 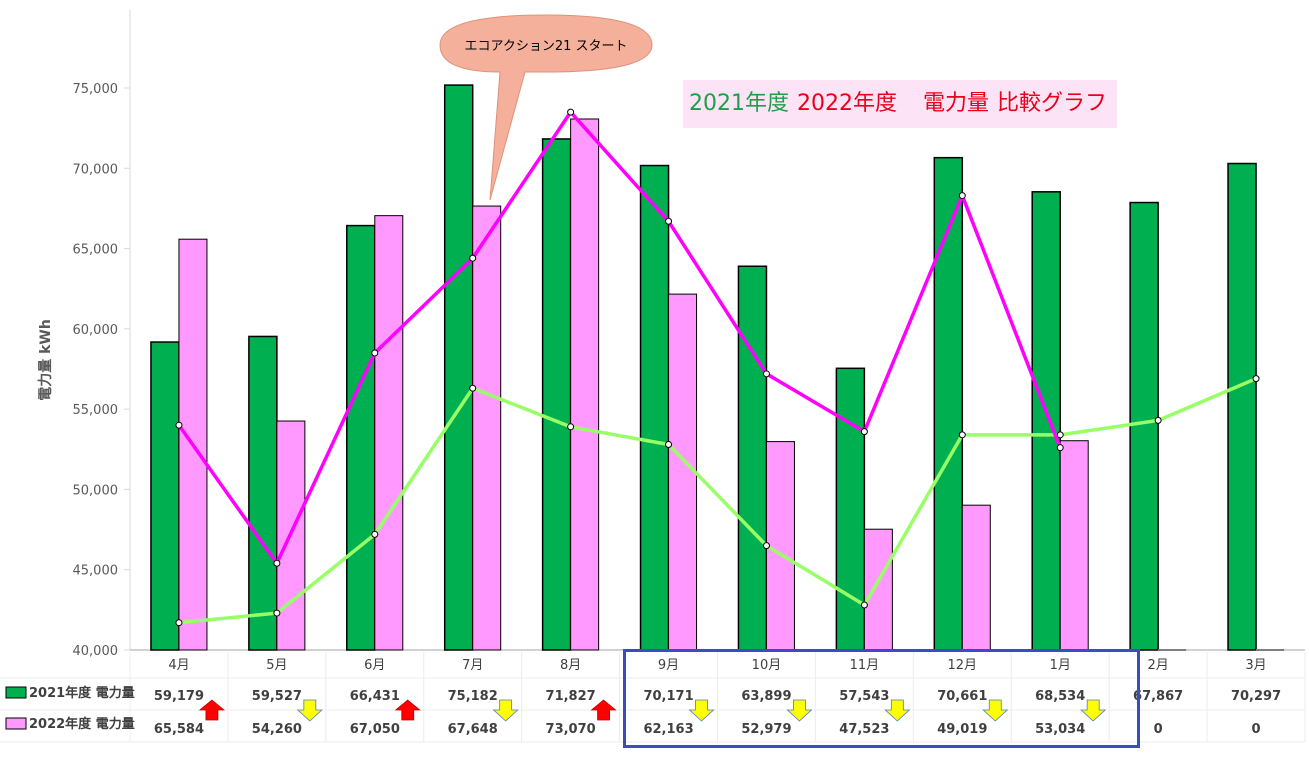 I want to click on legend-swatch-2021, so click(x=16, y=692).